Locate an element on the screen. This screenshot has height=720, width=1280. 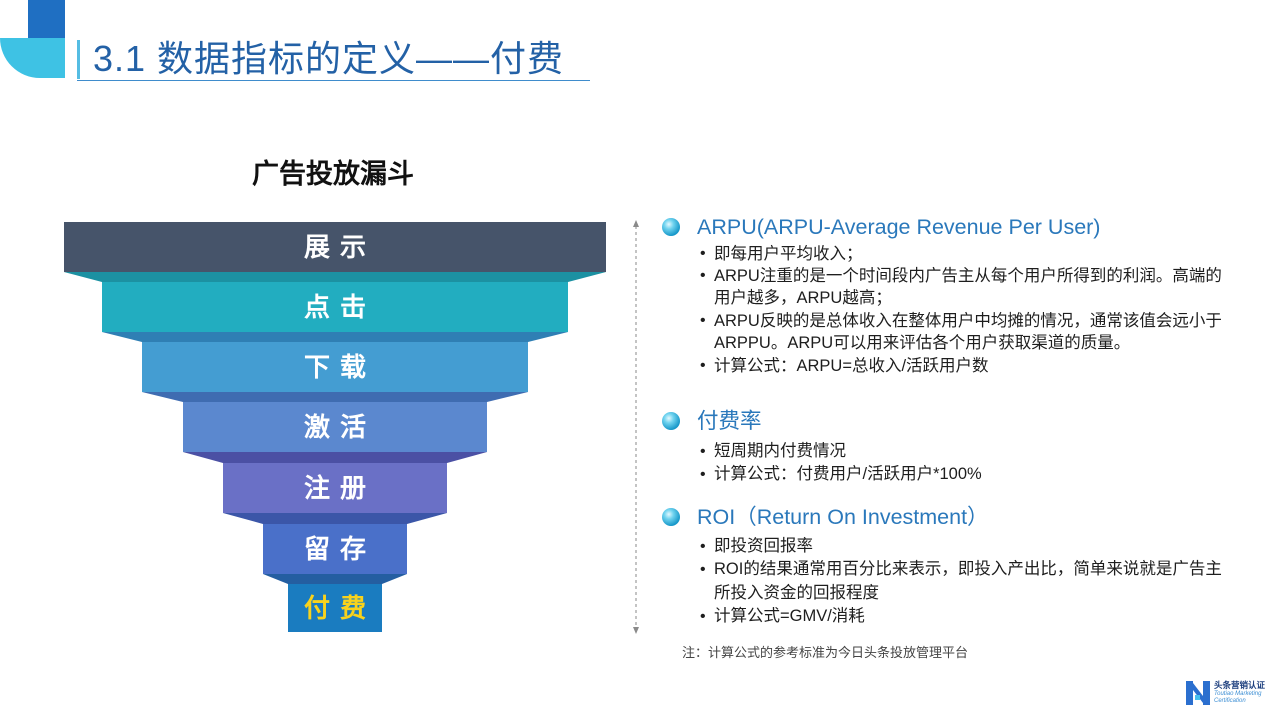
funnel-title: 广告投放漏斗 is located at coordinates (333, 174).